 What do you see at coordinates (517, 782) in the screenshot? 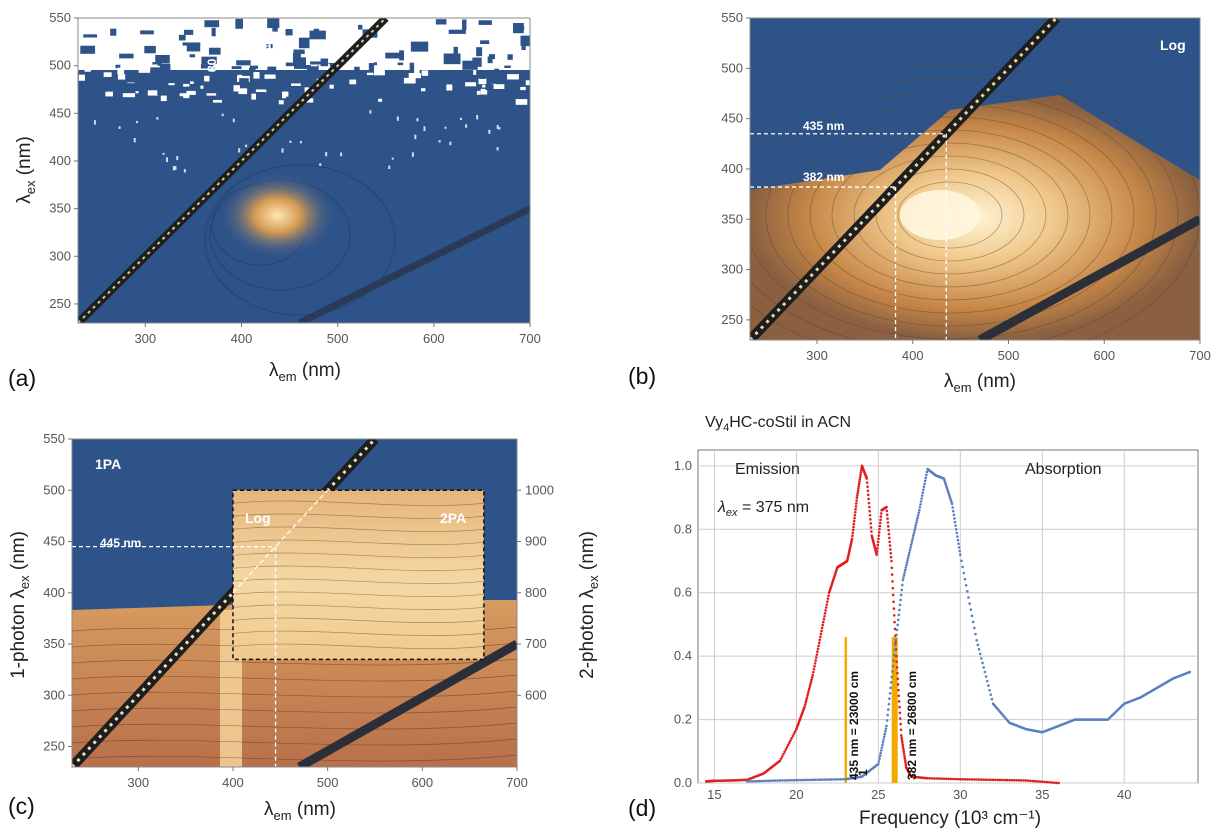
I see `x-tick-label: 700` at bounding box center [517, 782].